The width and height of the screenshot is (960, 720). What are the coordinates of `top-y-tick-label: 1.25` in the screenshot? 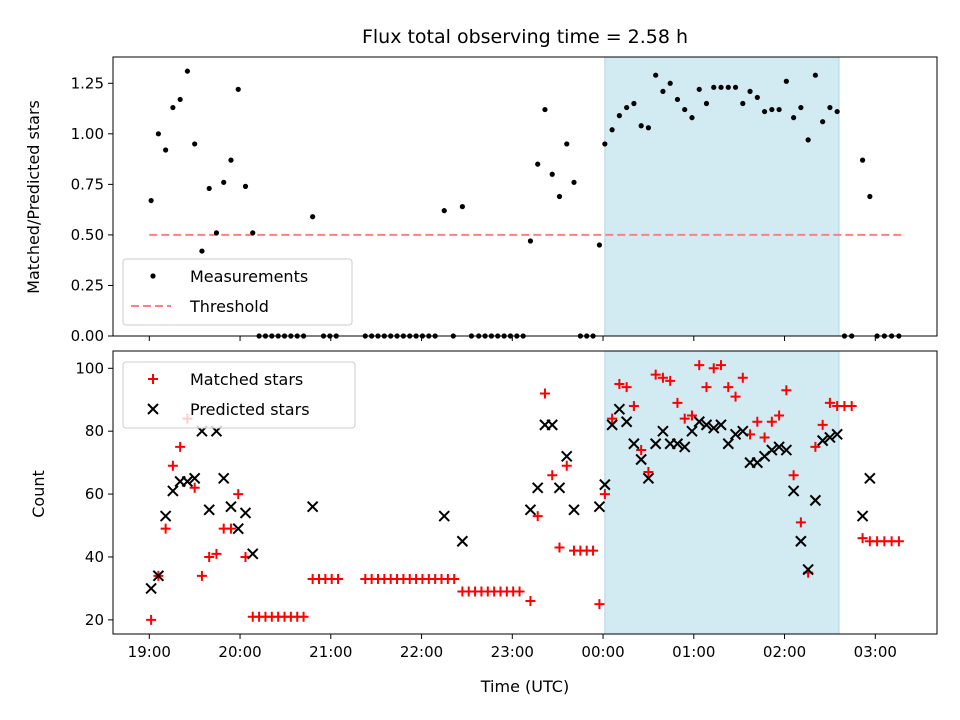 It's located at (87, 83).